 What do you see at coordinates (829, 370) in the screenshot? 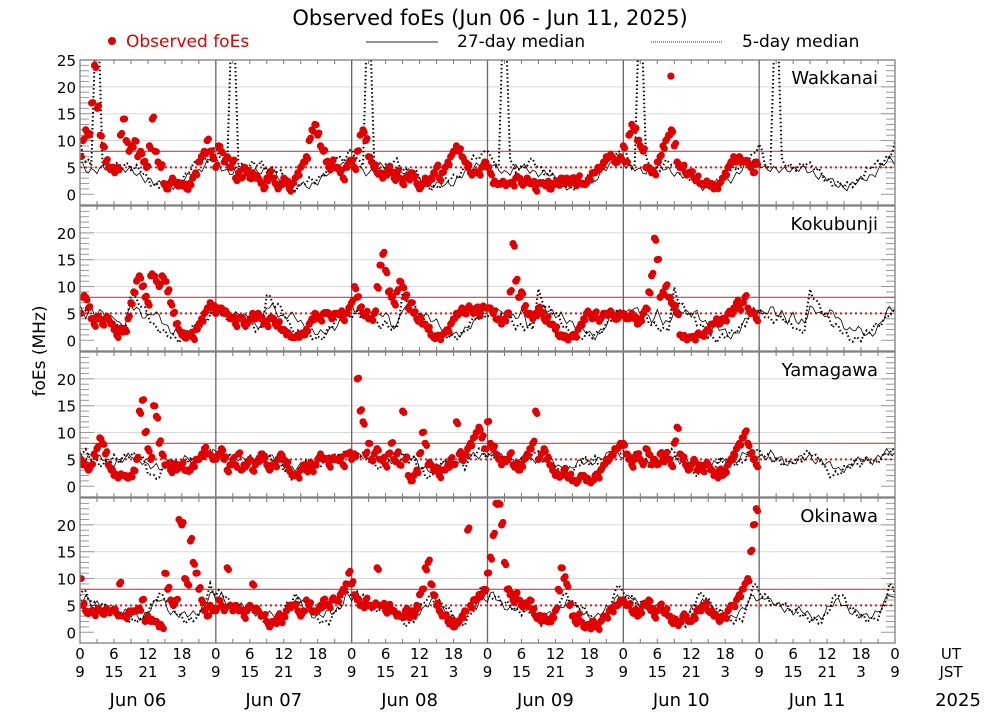
I see `station-label: Yamagawa` at bounding box center [829, 370].